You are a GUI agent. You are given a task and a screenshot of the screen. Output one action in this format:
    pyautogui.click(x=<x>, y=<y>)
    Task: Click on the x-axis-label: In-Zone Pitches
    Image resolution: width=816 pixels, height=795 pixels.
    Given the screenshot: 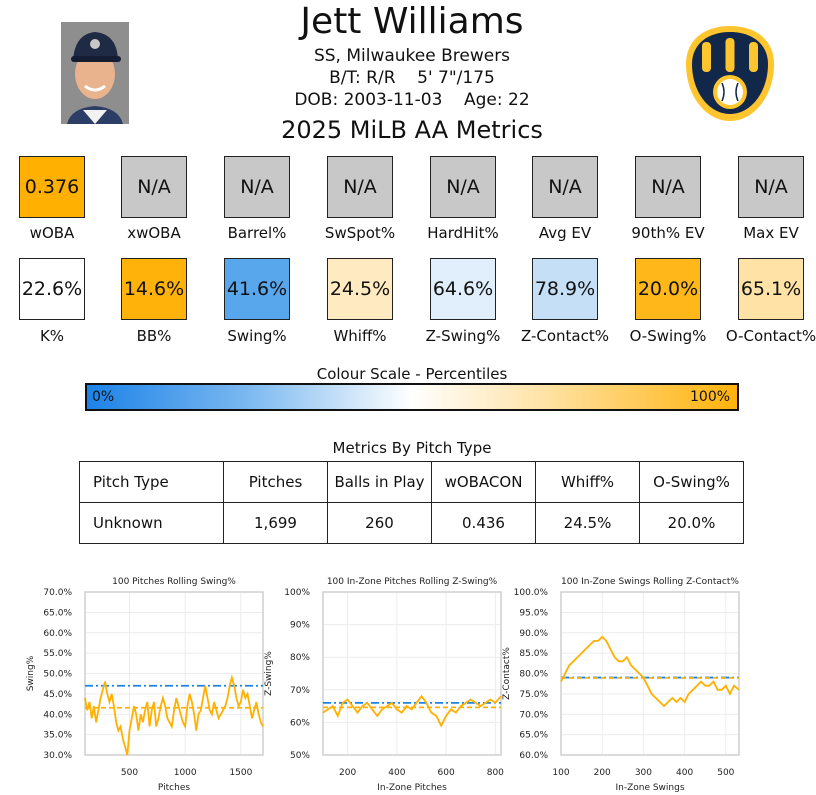 What is the action you would take?
    pyautogui.click(x=412, y=788)
    